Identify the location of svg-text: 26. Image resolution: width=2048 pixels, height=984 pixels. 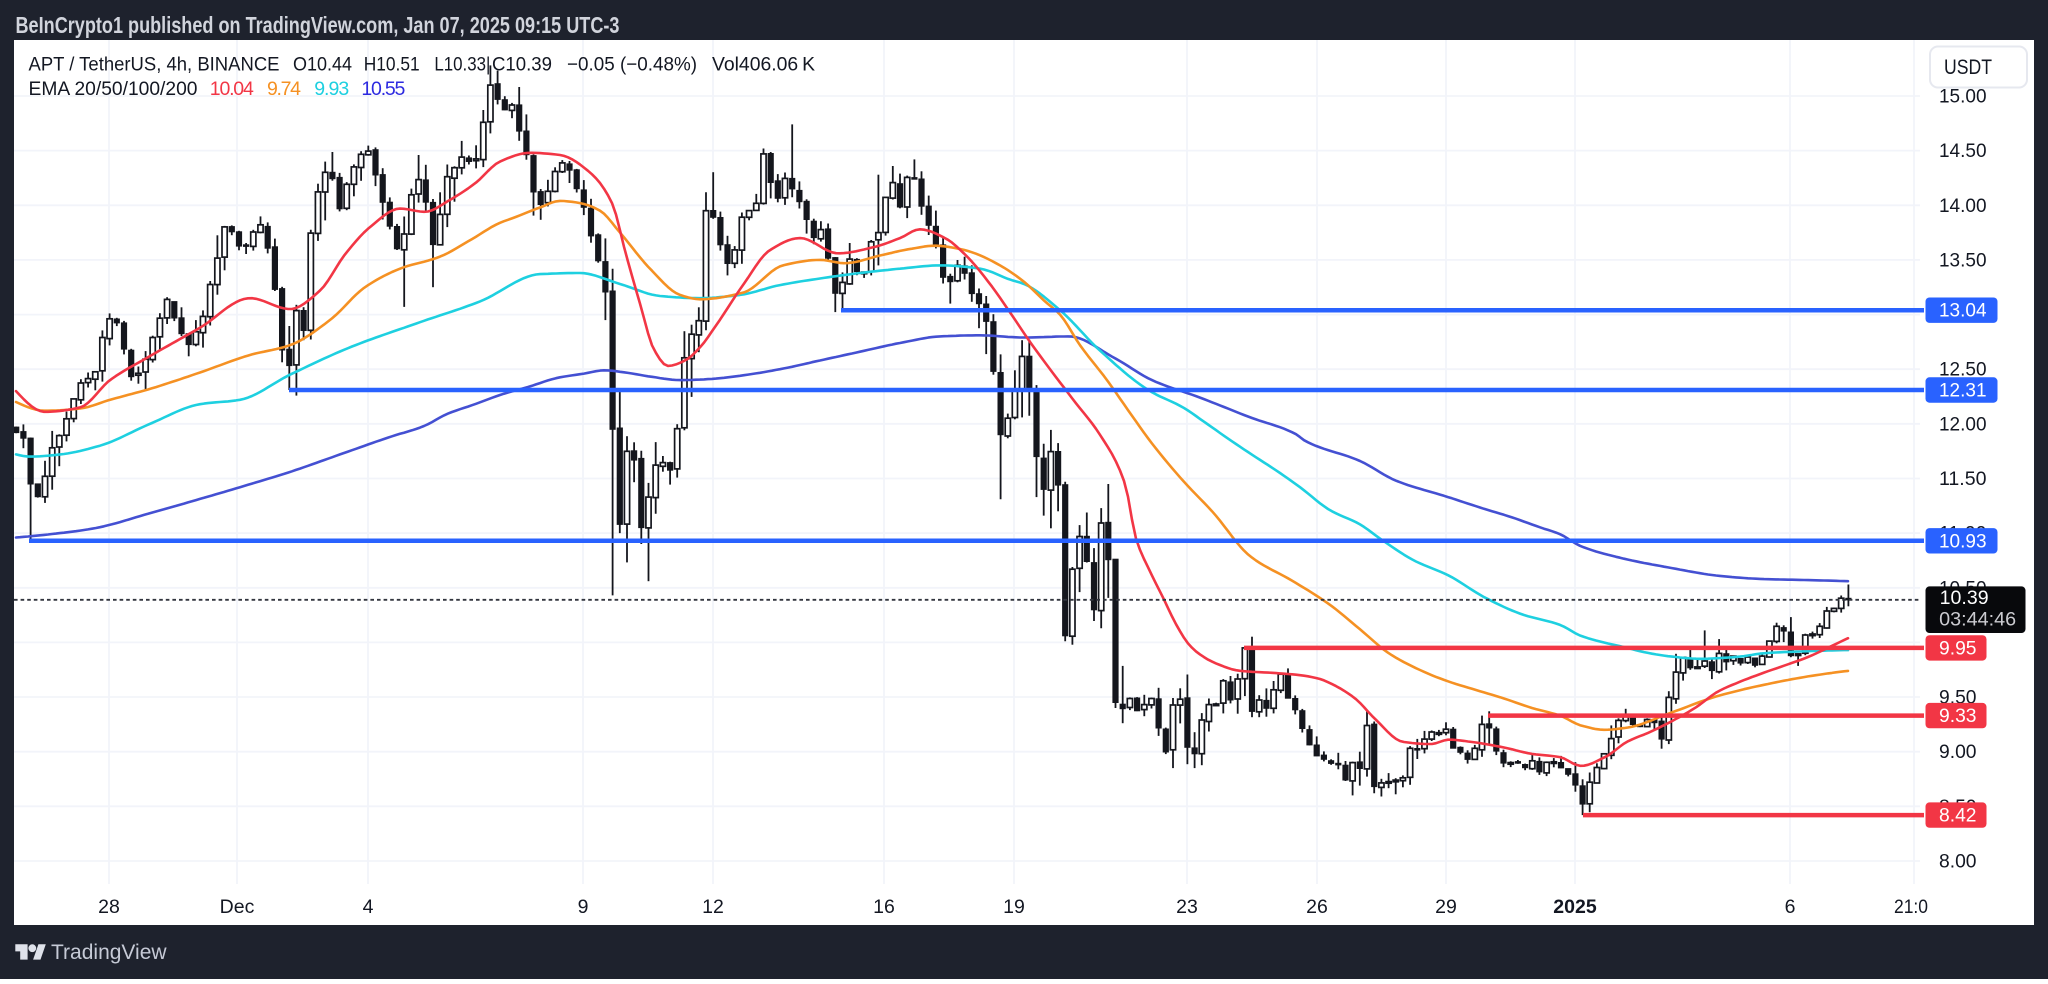
(1317, 907).